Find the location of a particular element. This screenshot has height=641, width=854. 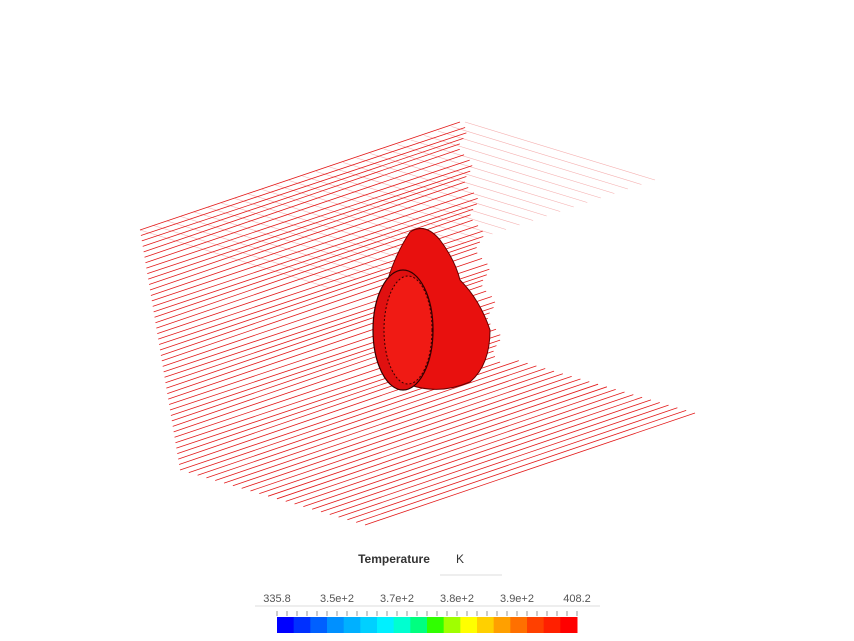

legend-title: Temperature is located at coordinates (394, 559).